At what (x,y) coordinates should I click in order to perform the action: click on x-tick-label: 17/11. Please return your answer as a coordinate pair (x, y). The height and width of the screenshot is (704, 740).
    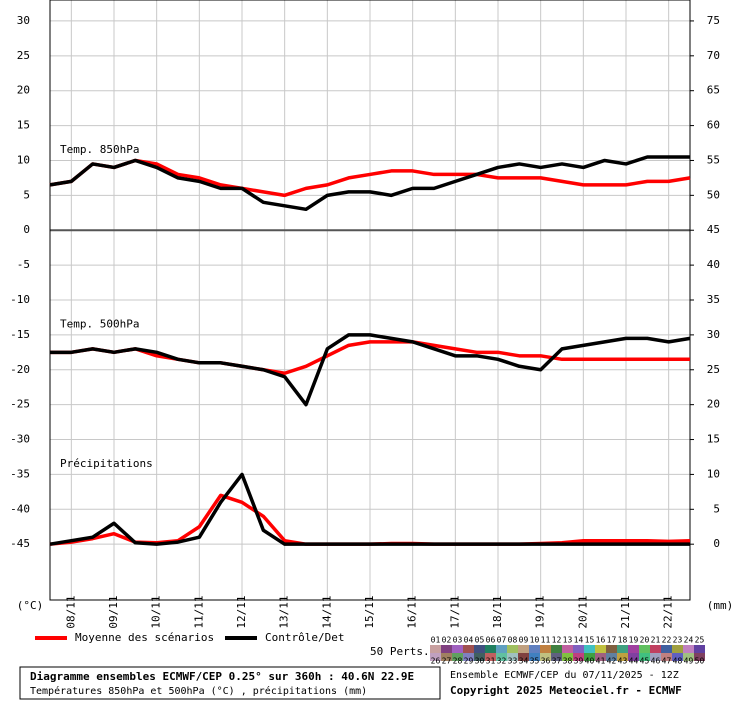
    Looking at the image, I should click on (454, 611).